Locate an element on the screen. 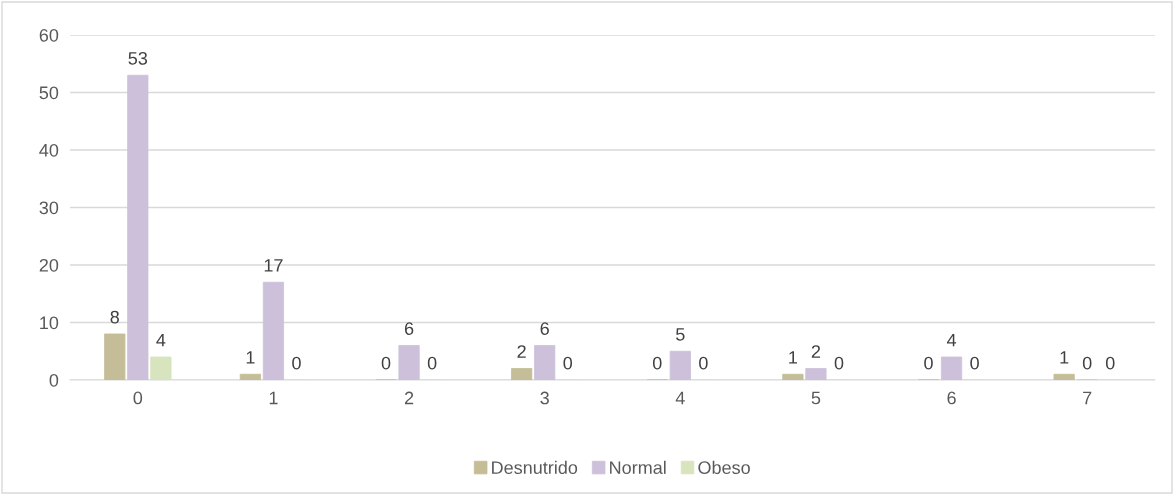 Image resolution: width=1174 pixels, height=495 pixels. x-tick-label: 3 is located at coordinates (544, 398).